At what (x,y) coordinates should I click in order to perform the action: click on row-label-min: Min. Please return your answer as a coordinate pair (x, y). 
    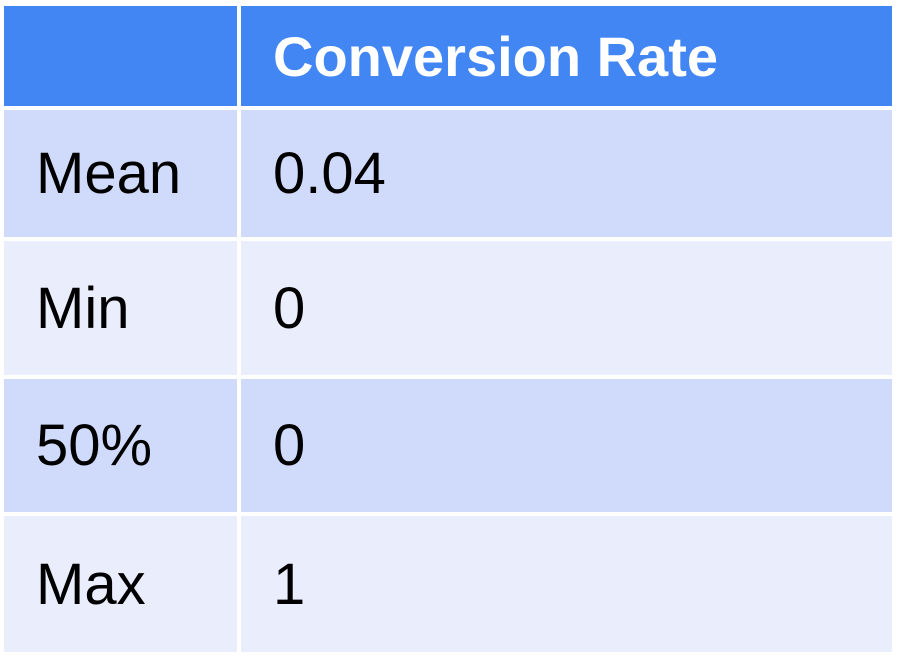
    Looking at the image, I should click on (120, 308).